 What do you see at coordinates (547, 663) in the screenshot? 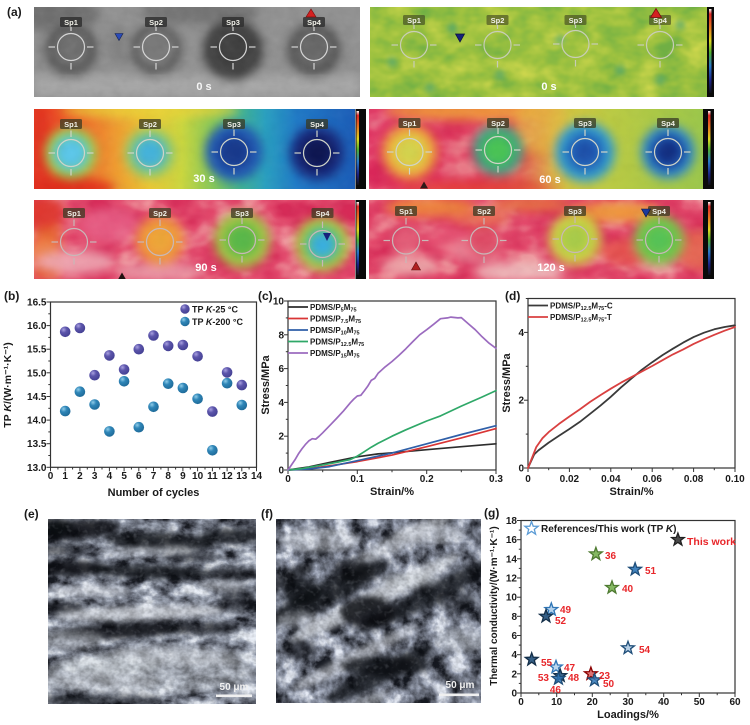
I see `svg-text: 55` at bounding box center [547, 663].